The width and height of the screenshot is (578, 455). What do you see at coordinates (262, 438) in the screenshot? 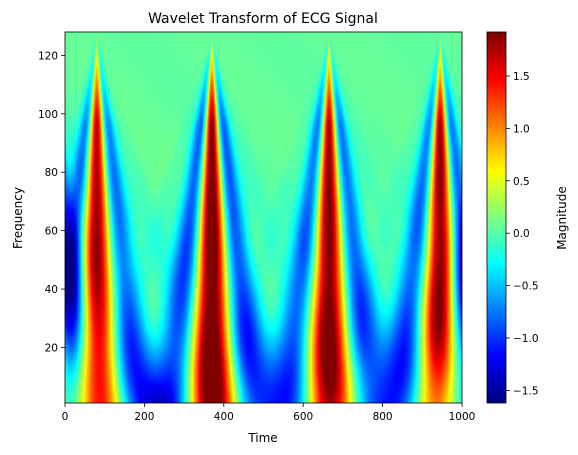
I see `x-axis-label: Time` at bounding box center [262, 438].